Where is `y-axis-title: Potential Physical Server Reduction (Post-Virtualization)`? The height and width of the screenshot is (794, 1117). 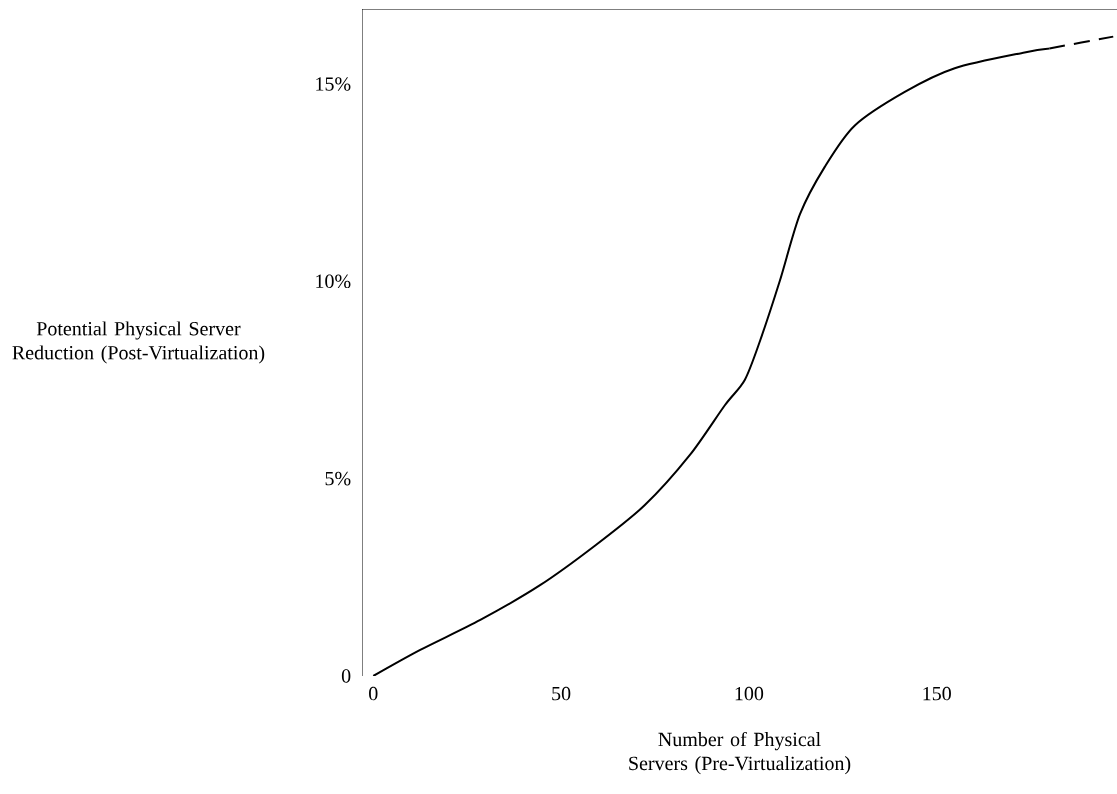 y-axis-title: Potential Physical Server Reduction (Post-Virtualization) is located at coordinates (138, 342).